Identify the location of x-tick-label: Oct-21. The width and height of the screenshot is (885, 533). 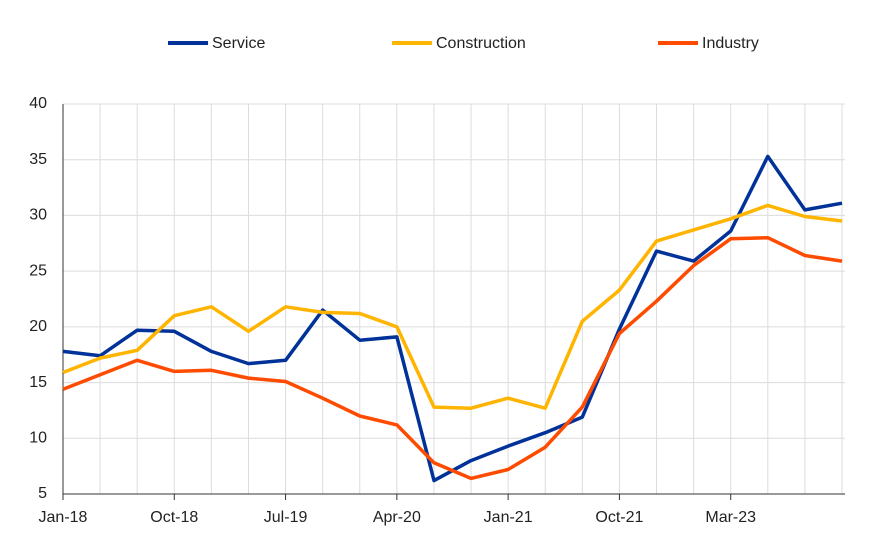
(619, 517).